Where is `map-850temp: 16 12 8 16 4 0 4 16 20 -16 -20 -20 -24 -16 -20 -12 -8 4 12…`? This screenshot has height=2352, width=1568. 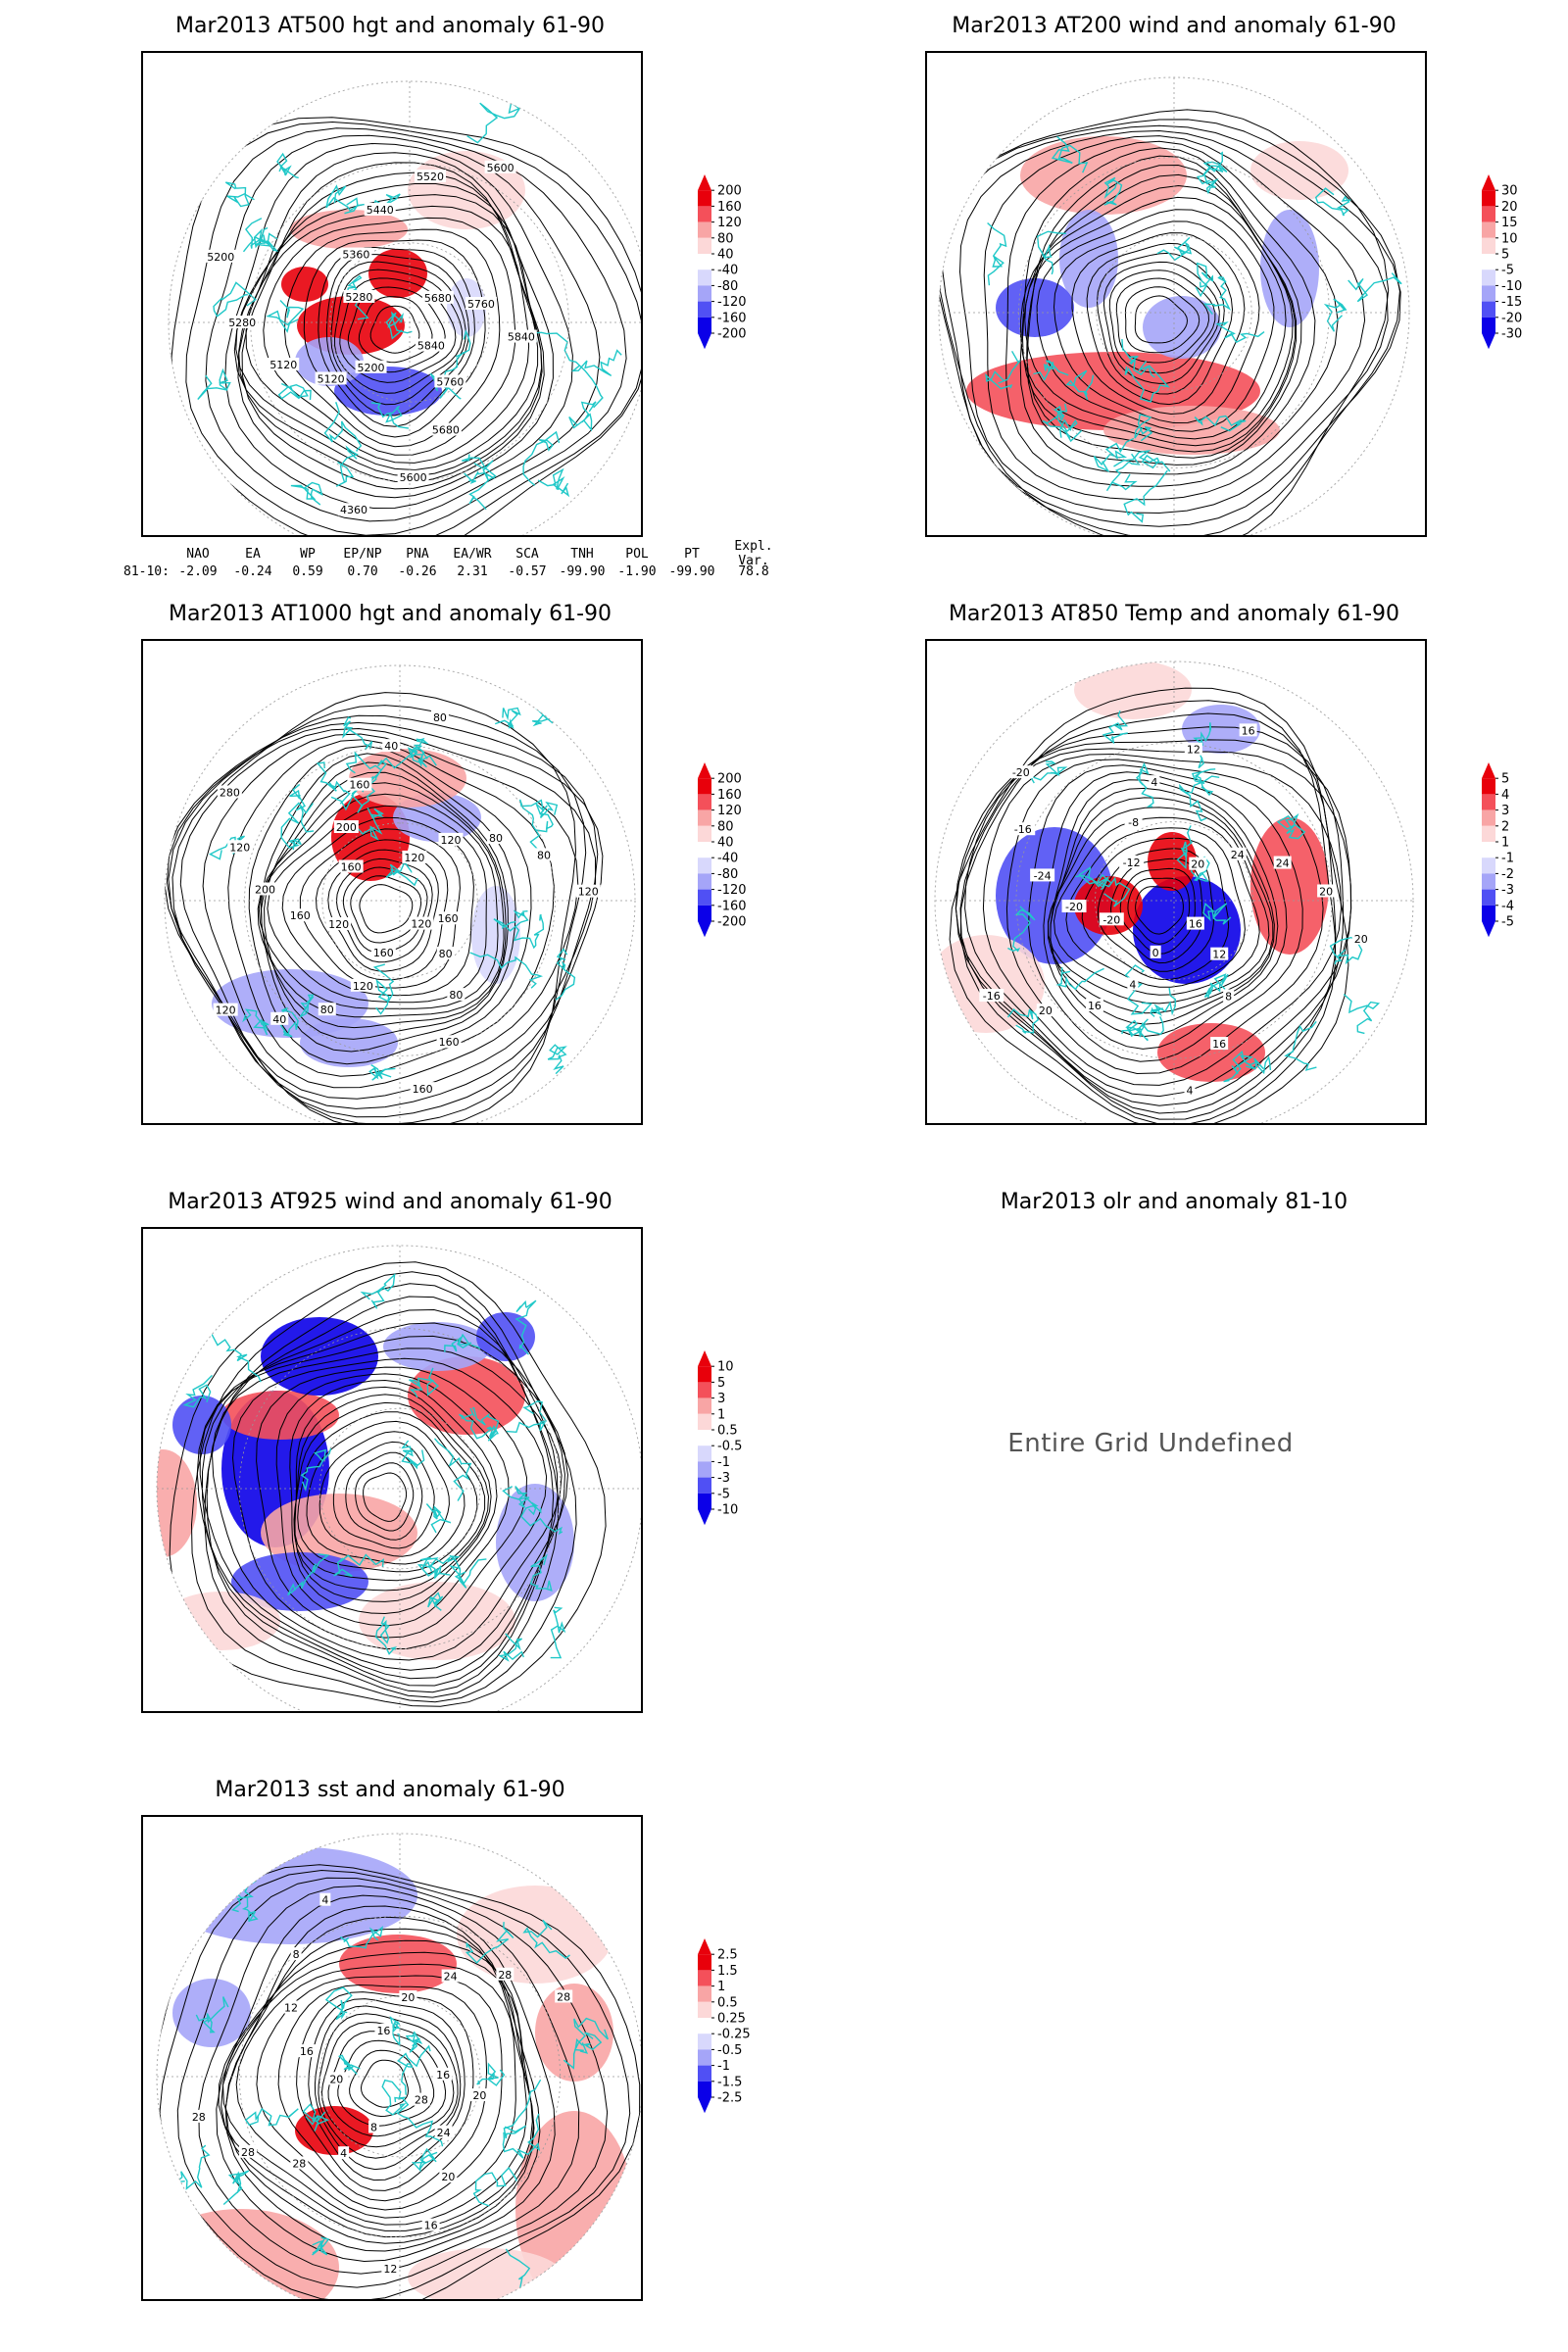
map-850temp: 16 12 8 16 4 0 4 16 20 -16 -20 -20 -24 -16 -20 -12 -8 4 12… is located at coordinates (1176, 882).